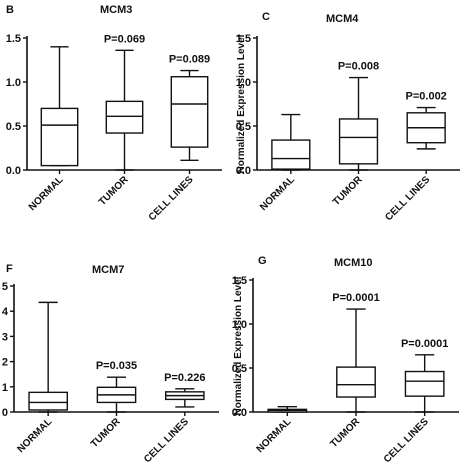  What do you see at coordinates (353, 263) in the screenshot?
I see `chart-title: MCM10` at bounding box center [353, 263].